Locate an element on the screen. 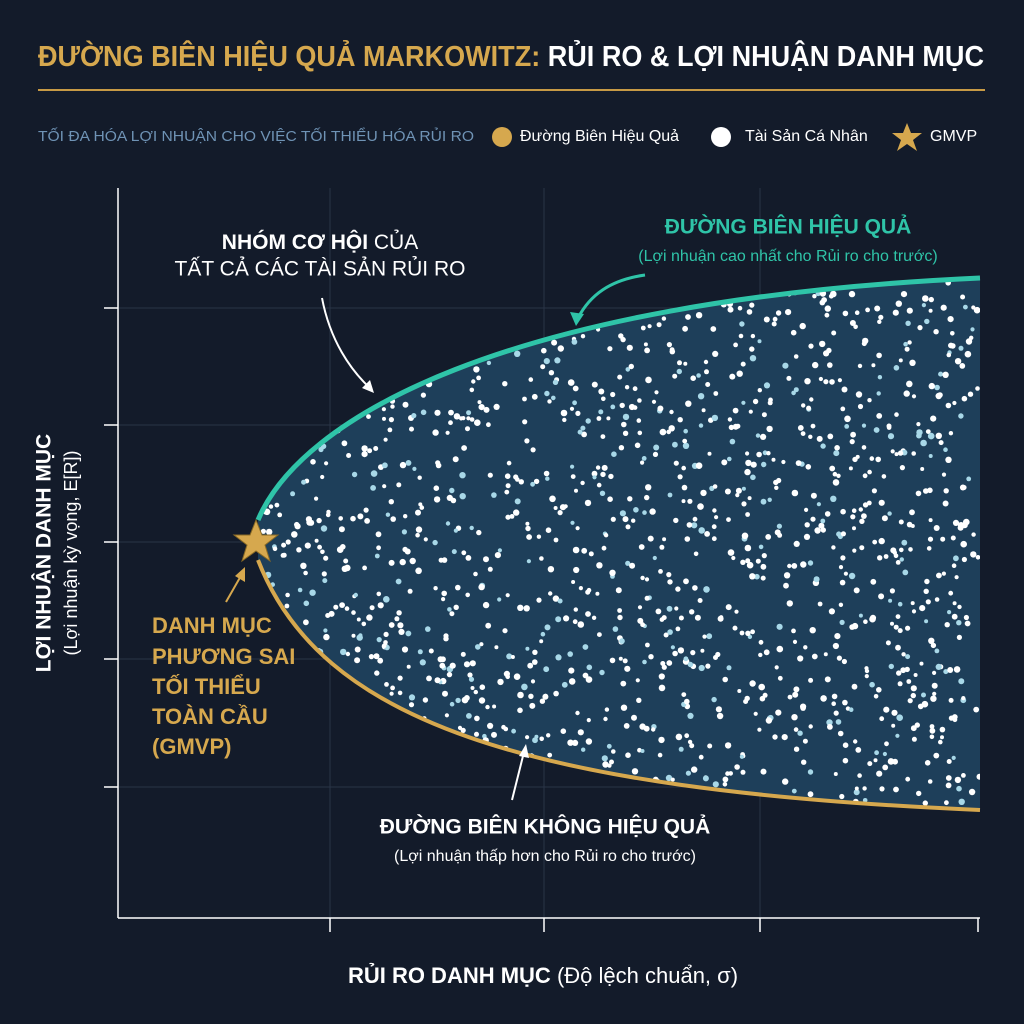  arrow is located at coordinates (611, 296).